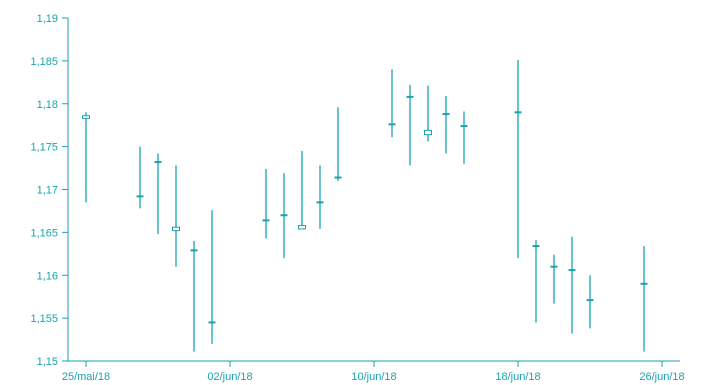 The height and width of the screenshot is (385, 701). What do you see at coordinates (44, 62) in the screenshot?
I see `y-tick-label: 1,185` at bounding box center [44, 62].